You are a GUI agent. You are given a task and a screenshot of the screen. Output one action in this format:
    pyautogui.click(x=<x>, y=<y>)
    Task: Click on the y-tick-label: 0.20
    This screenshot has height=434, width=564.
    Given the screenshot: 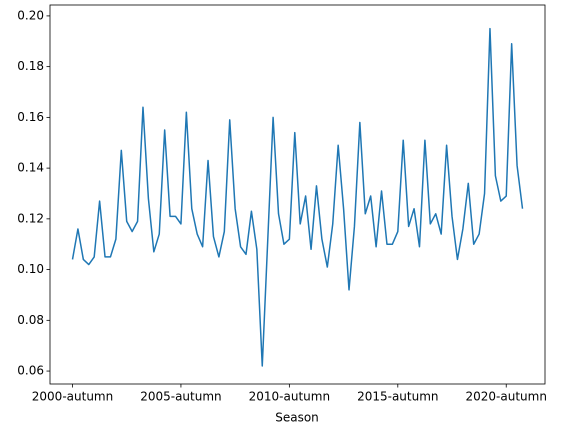 What is the action you would take?
    pyautogui.click(x=30, y=15)
    